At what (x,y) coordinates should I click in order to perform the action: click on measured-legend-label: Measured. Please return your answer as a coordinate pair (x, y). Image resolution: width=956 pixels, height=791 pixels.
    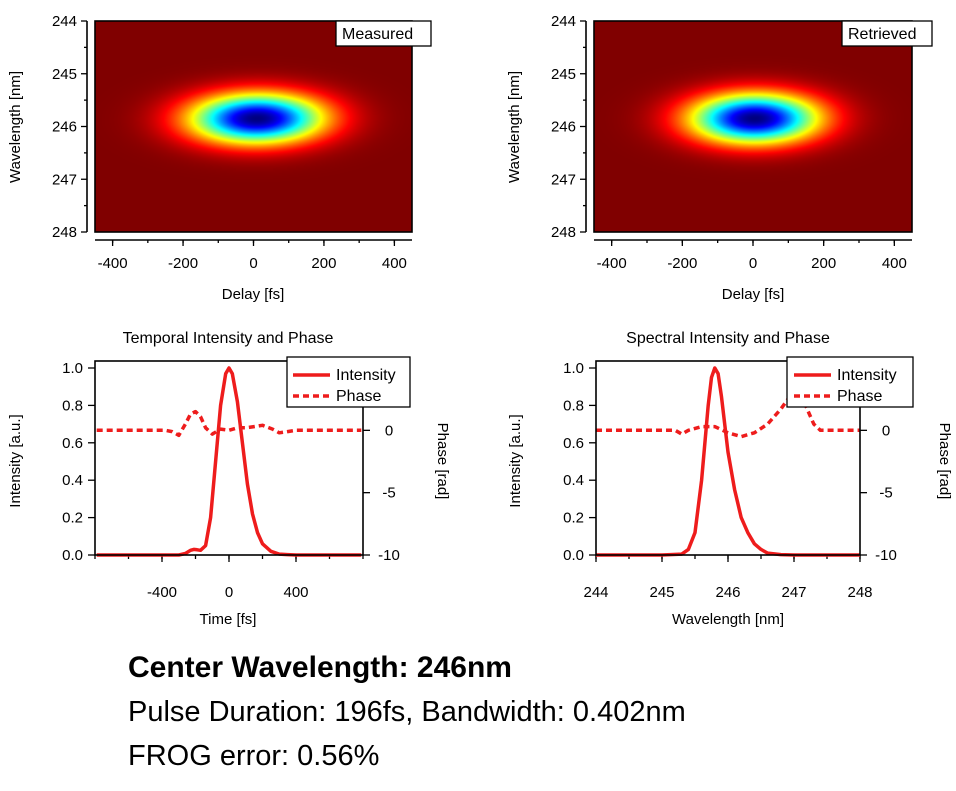
    Looking at the image, I should click on (377, 34).